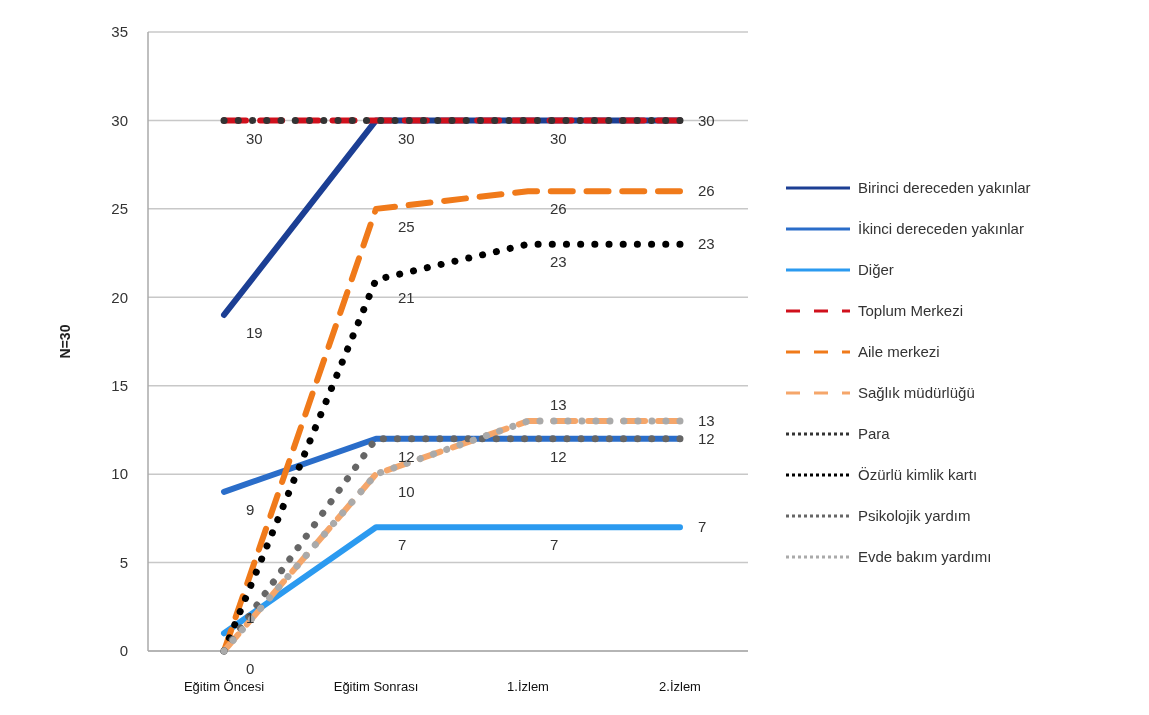 The image size is (1149, 715). I want to click on y-tick-label: 15, so click(119, 385).